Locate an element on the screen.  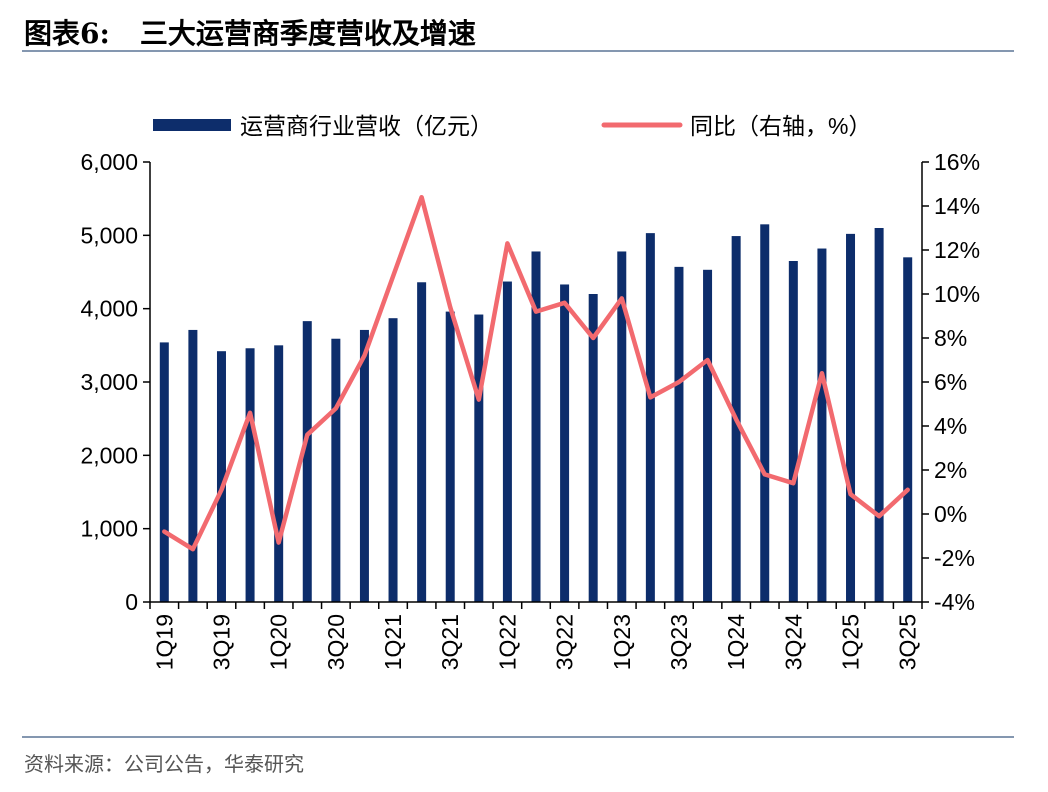
right-tick-label: 0% is located at coordinates (950, 514).